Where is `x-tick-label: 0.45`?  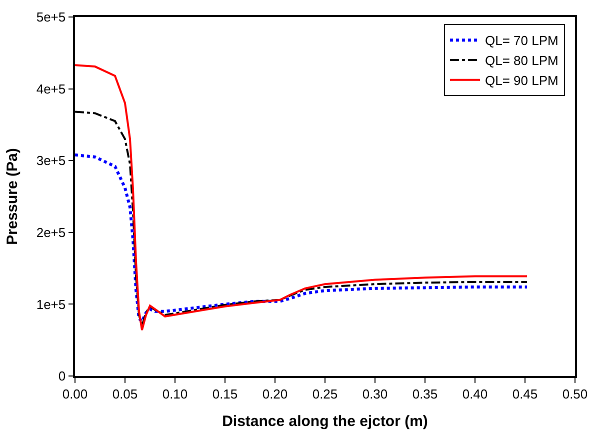 x-tick-label: 0.45 is located at coordinates (525, 394).